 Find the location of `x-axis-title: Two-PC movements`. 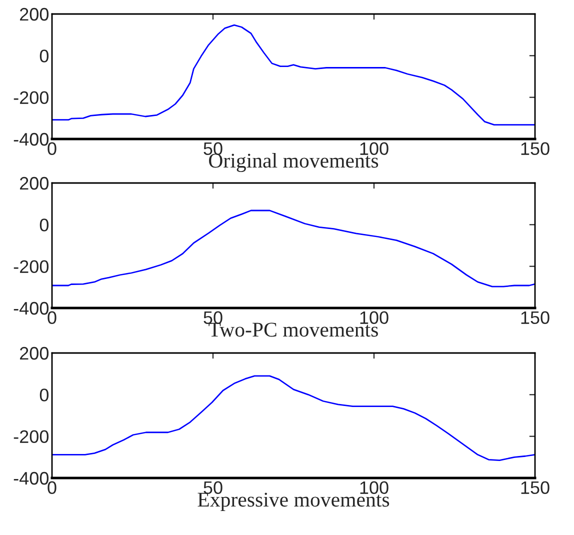

x-axis-title: Two-PC movements is located at coordinates (293, 329).